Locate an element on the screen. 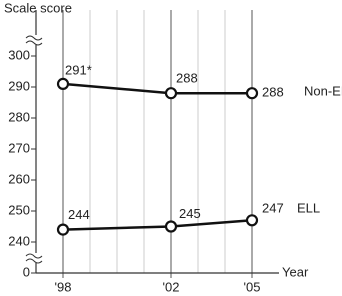 The image size is (342, 296). x-tick-label: '98 is located at coordinates (63, 286).